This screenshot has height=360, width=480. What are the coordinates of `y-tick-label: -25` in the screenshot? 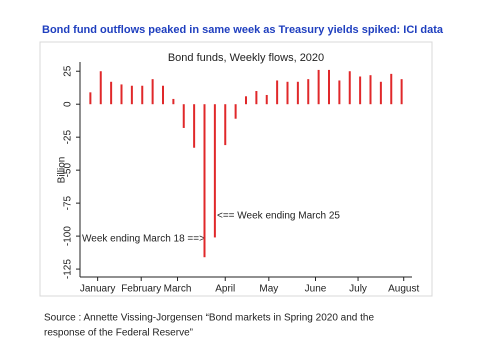 It's located at (68, 137).